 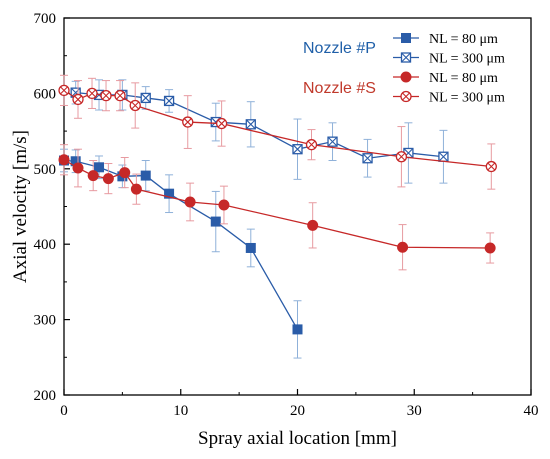 I want to click on annotation-nozzle-p: Nozzle #P, so click(x=339, y=48).